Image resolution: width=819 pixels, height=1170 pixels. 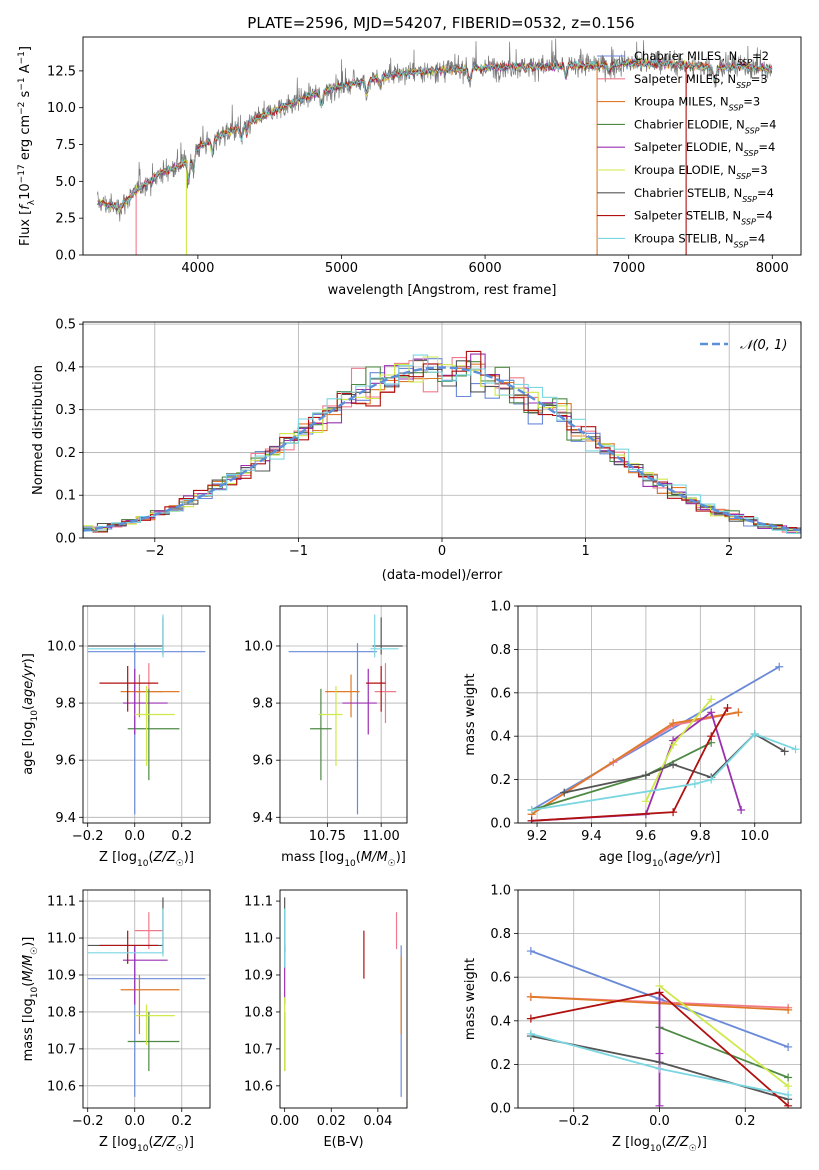 What do you see at coordinates (61, 902) in the screenshot?
I see `y-tick-label: 11.1` at bounding box center [61, 902].